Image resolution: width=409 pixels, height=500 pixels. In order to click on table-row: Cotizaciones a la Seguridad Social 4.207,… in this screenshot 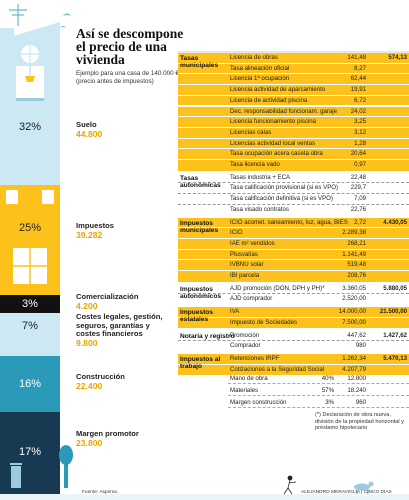, I will do `click(293, 370)`.